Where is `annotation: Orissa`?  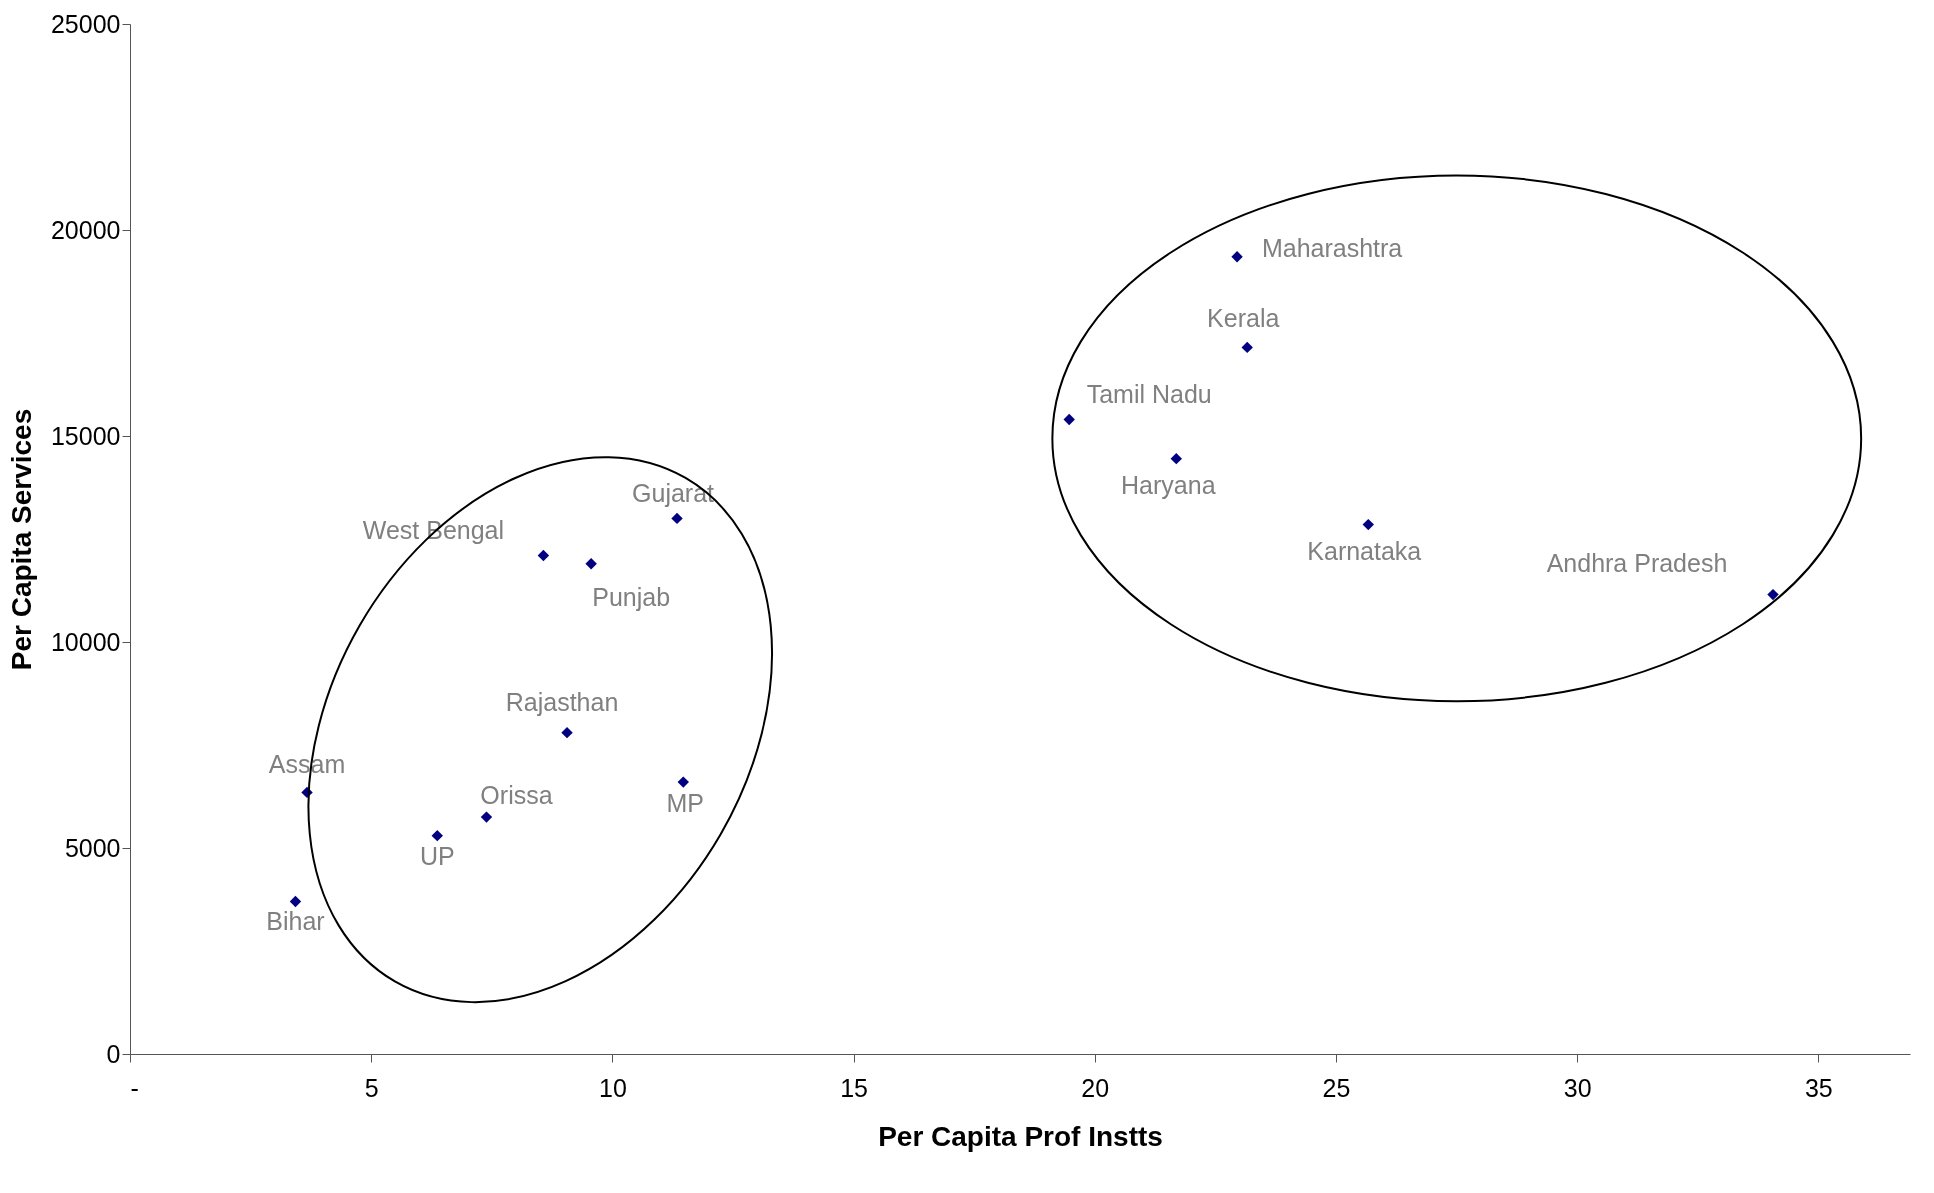
annotation: Orissa is located at coordinates (516, 795).